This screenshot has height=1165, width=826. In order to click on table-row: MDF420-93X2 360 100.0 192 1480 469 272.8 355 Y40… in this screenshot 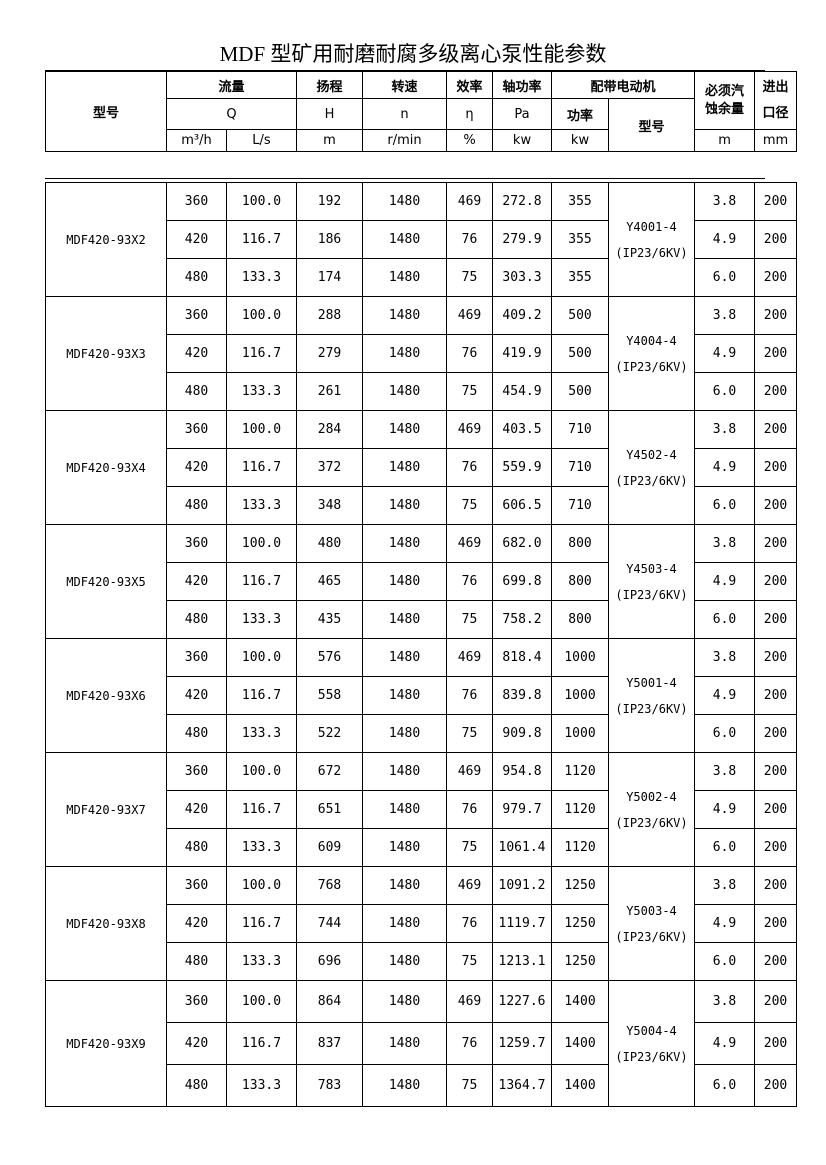, I will do `click(421, 239)`.